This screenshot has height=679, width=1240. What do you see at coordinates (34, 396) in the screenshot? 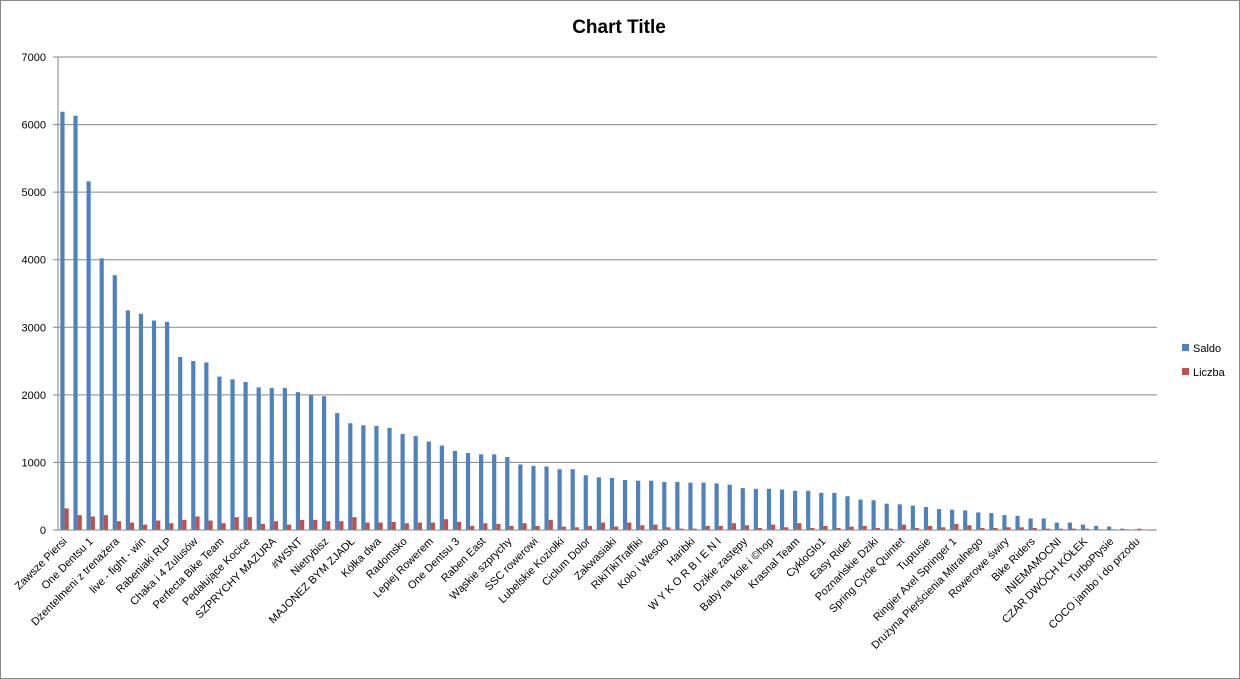
I see `y-tick-label: 2000` at bounding box center [34, 396].